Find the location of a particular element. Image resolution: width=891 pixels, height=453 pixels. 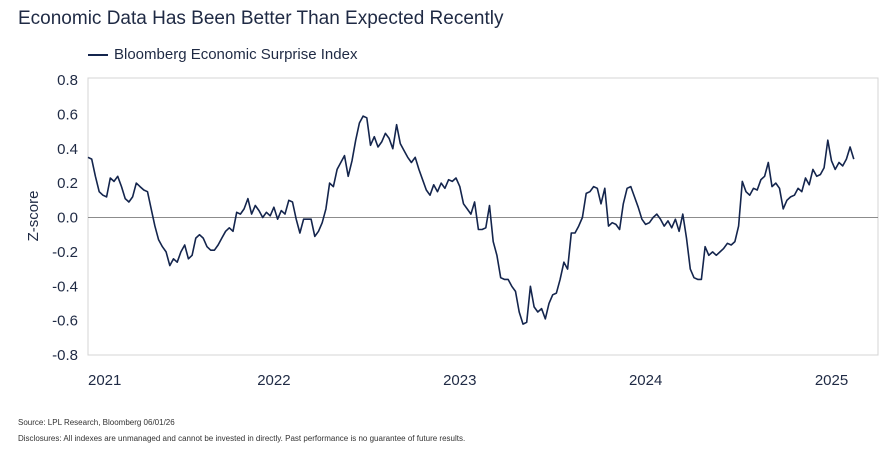

x-tick-label: 2024 is located at coordinates (645, 380).